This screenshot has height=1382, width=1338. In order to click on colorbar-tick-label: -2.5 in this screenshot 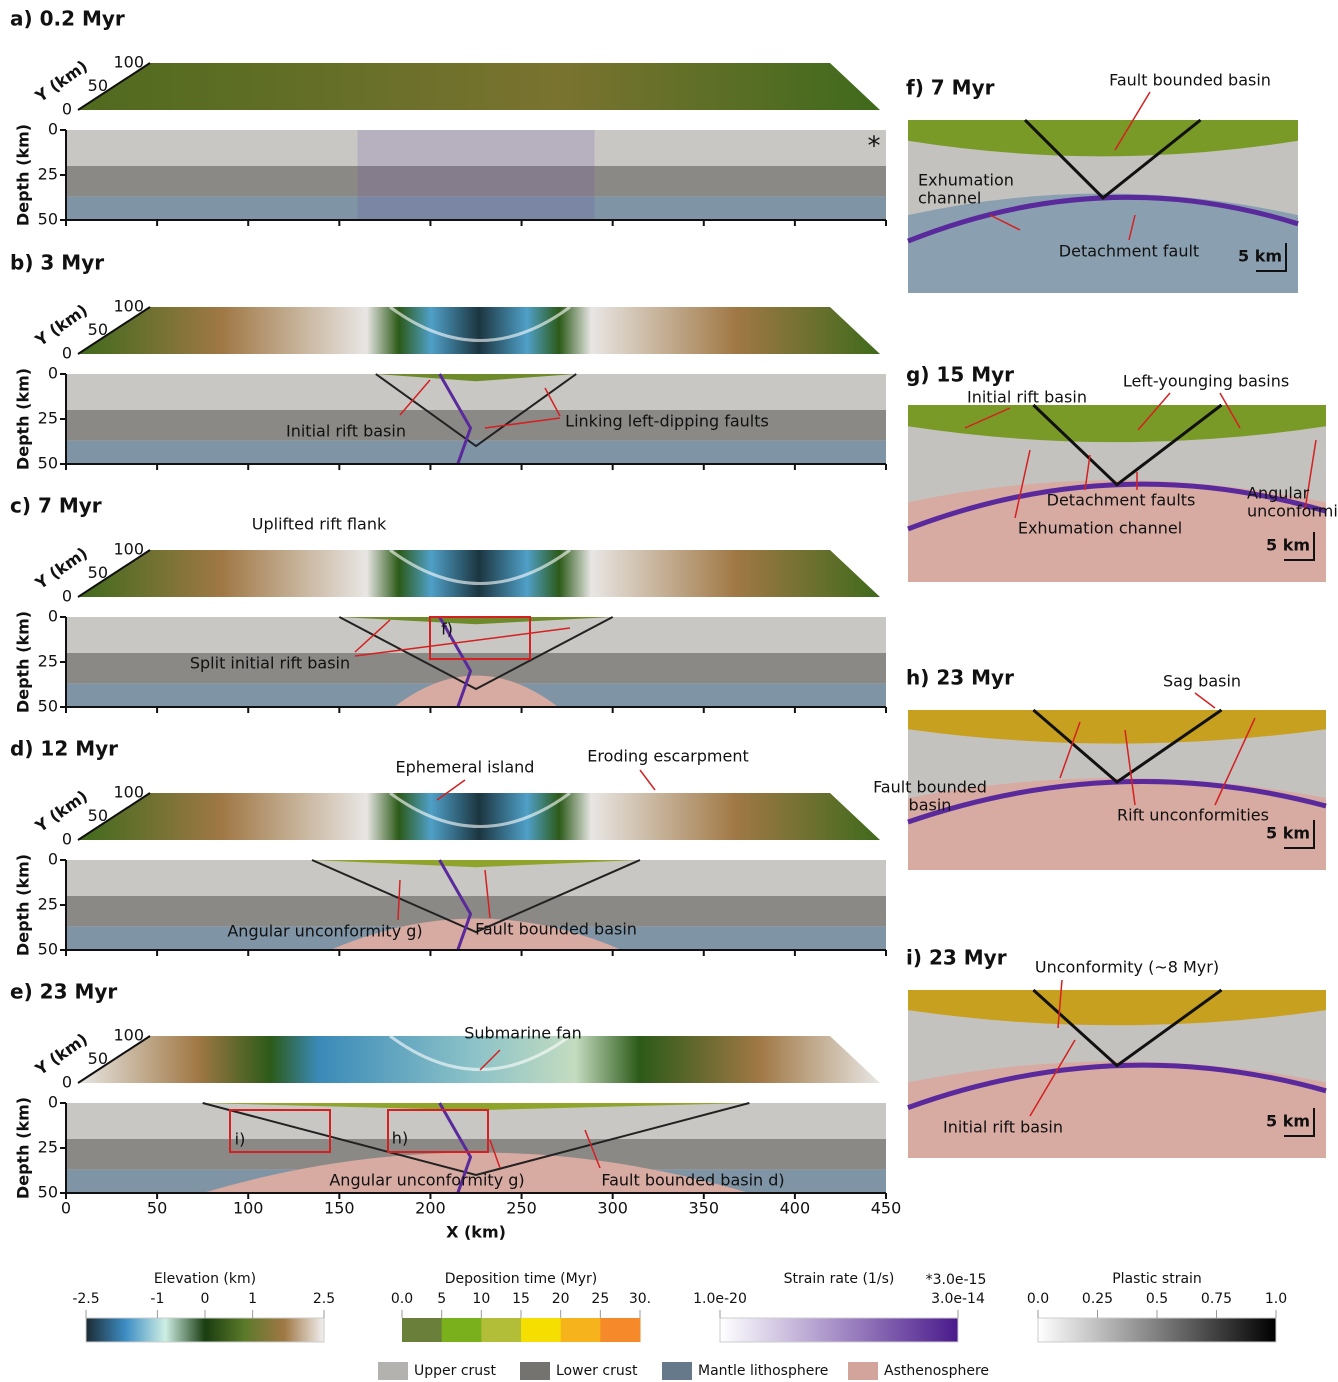, I will do `click(85, 1299)`.